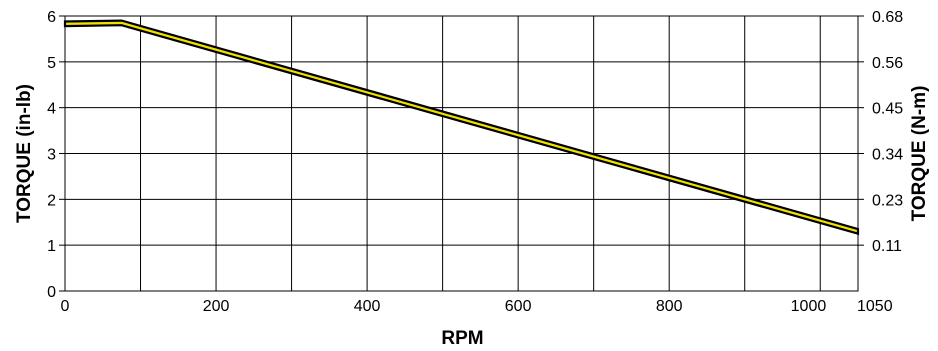  I want to click on x-tick-label: 1000, so click(809, 306).